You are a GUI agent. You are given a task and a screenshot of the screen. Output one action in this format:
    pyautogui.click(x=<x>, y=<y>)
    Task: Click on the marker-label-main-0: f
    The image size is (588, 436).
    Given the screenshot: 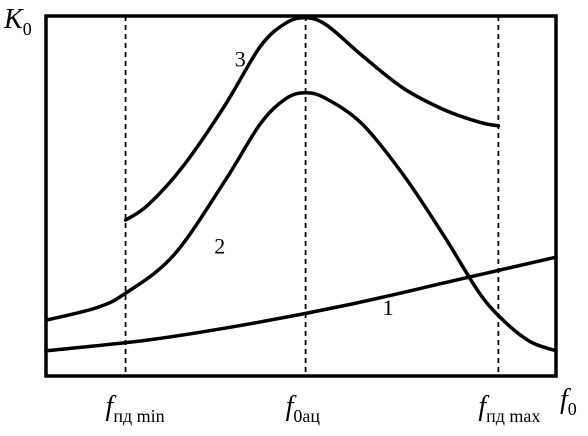 What is the action you would take?
    pyautogui.click(x=111, y=406)
    